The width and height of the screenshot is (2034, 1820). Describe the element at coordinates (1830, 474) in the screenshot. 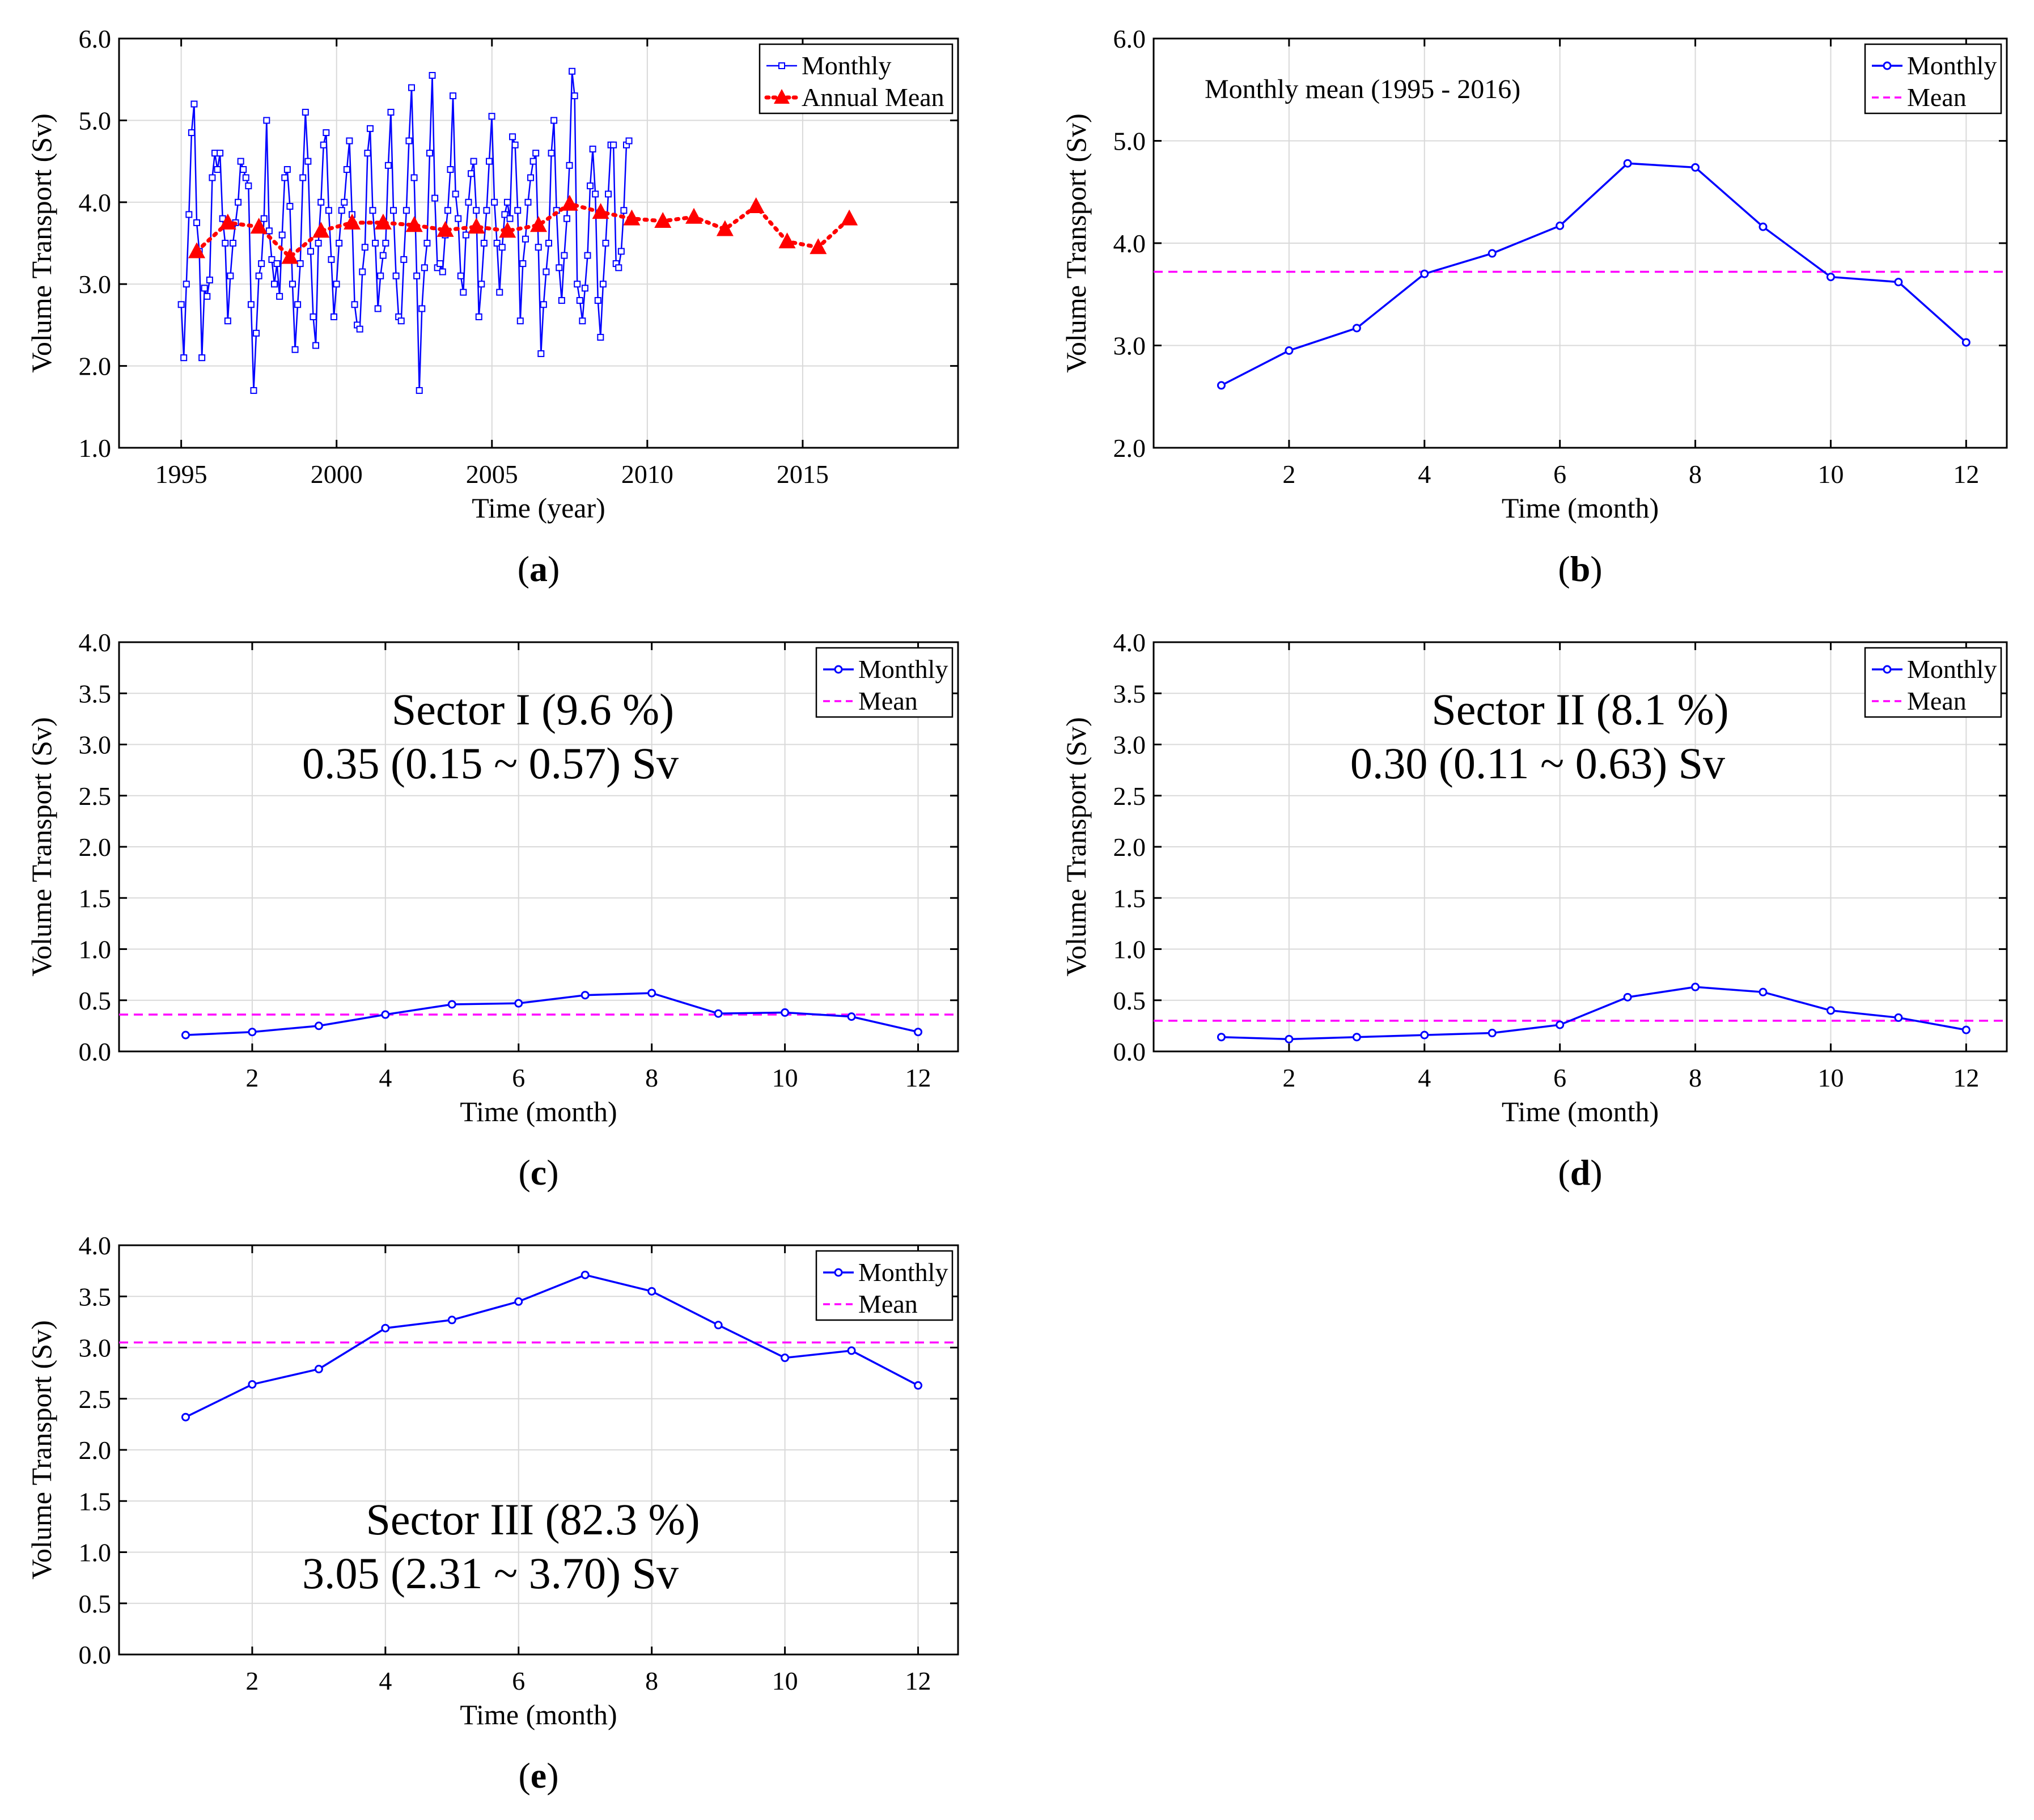

I see `x-tick-label: 10` at that location.